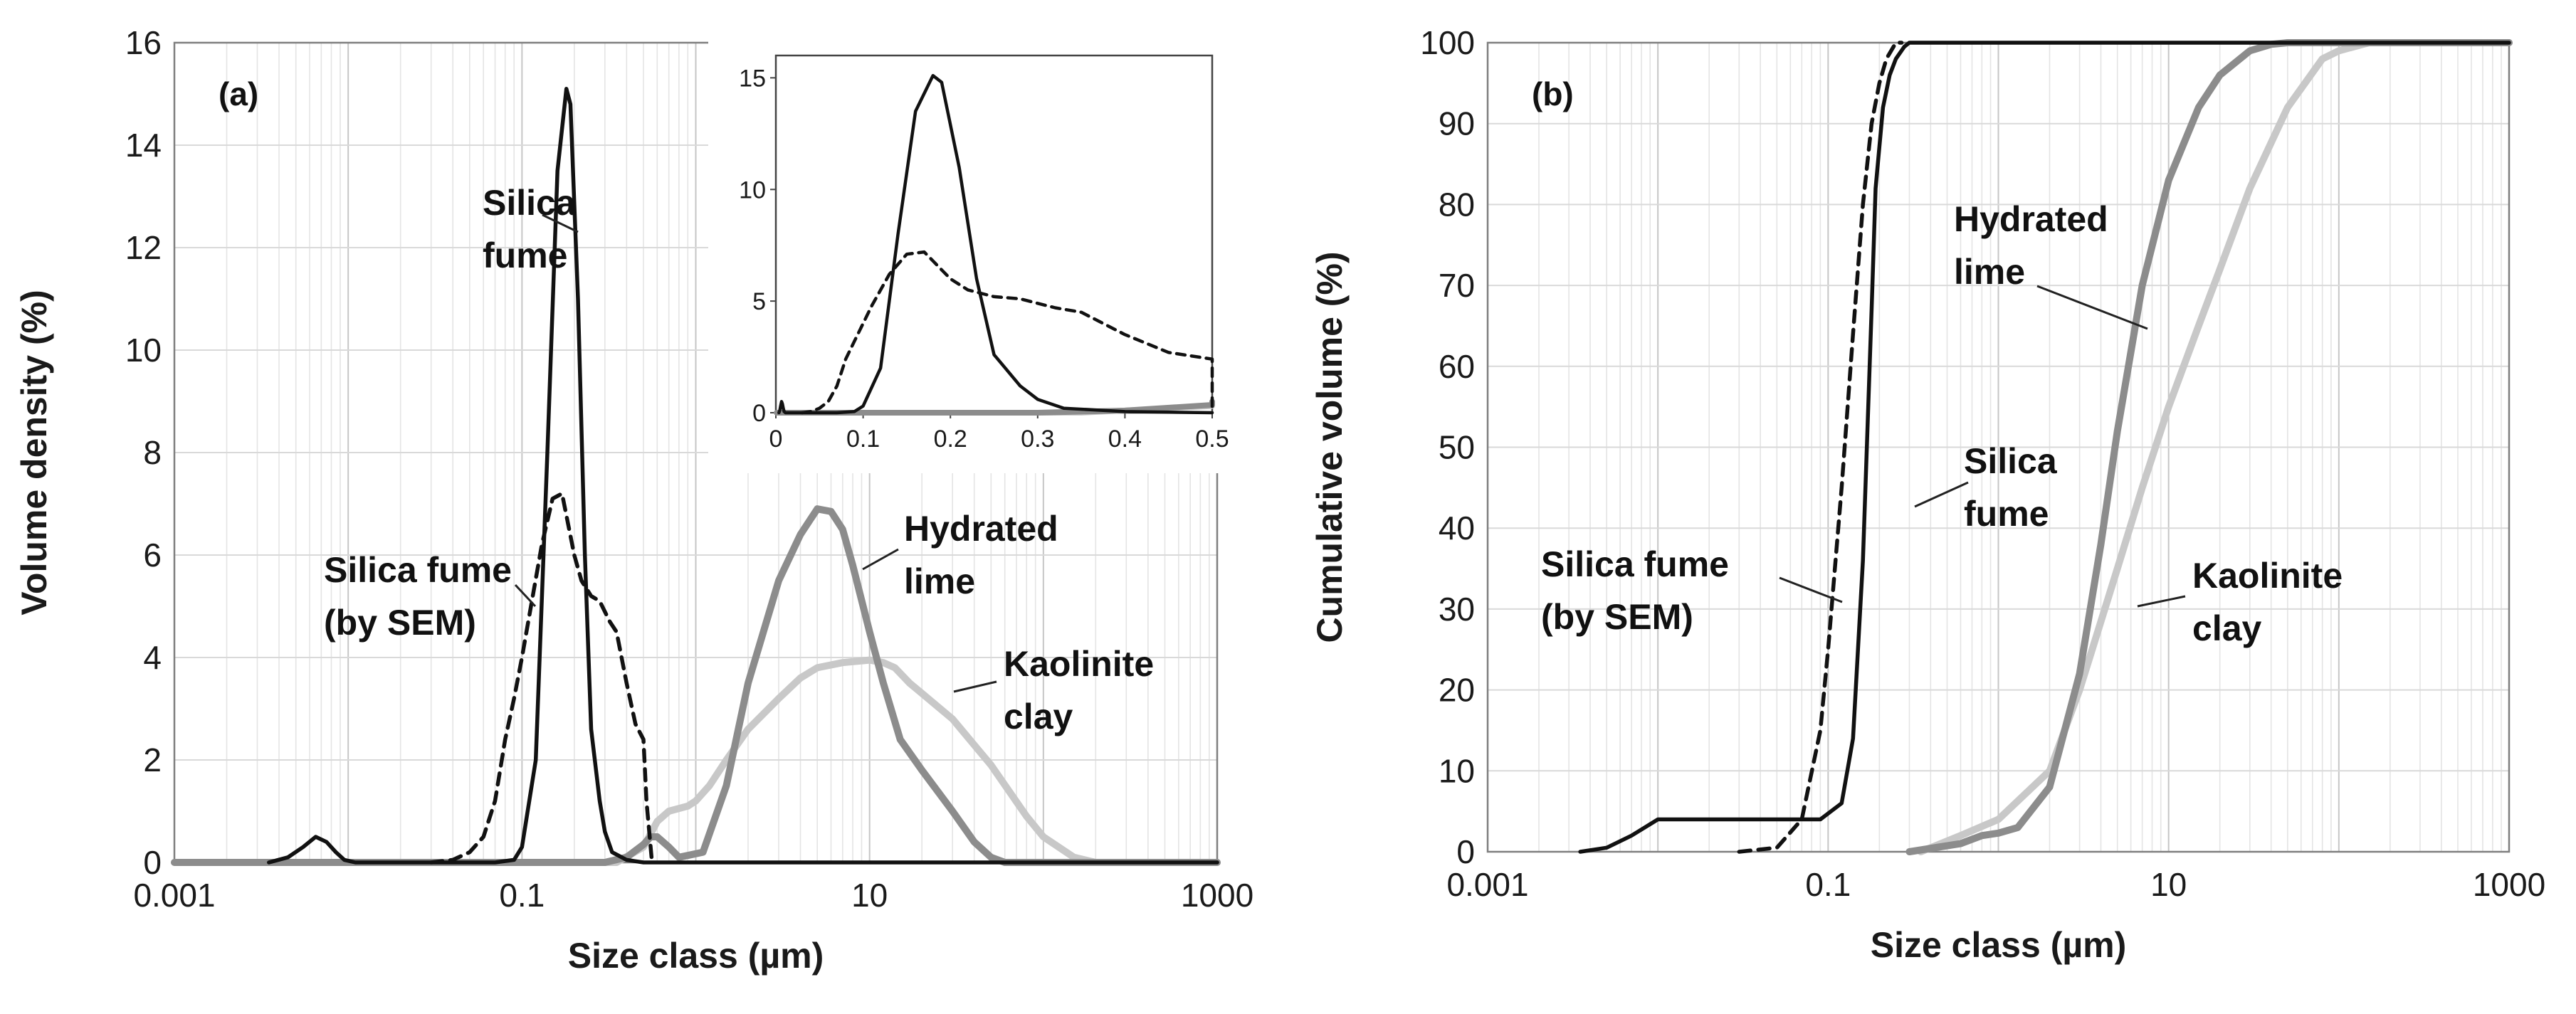 The height and width of the screenshot is (1014, 2576). What do you see at coordinates (541, 678) in the screenshot?
I see `series-line-silica-fume-by-sem` at bounding box center [541, 678].